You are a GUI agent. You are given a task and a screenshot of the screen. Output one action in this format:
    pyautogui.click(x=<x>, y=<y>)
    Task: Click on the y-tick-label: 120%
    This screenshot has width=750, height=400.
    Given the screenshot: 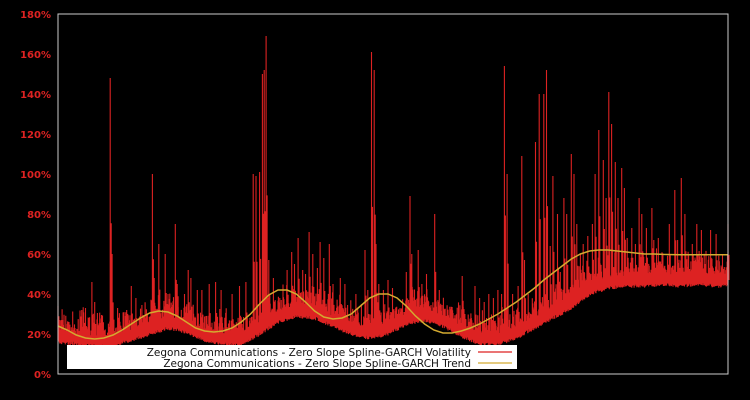 What is the action you would take?
    pyautogui.click(x=35, y=135)
    